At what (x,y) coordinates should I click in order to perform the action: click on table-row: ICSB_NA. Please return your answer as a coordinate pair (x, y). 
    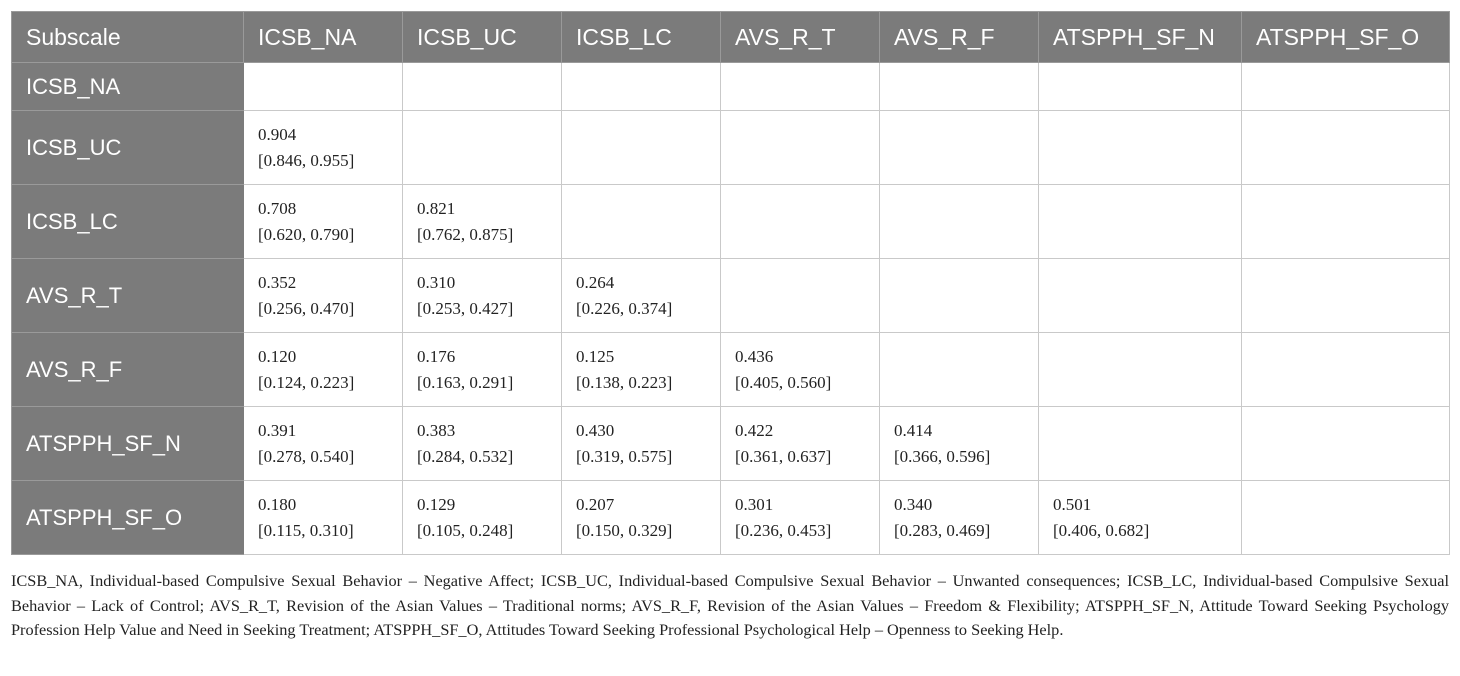
    Looking at the image, I should click on (730, 86).